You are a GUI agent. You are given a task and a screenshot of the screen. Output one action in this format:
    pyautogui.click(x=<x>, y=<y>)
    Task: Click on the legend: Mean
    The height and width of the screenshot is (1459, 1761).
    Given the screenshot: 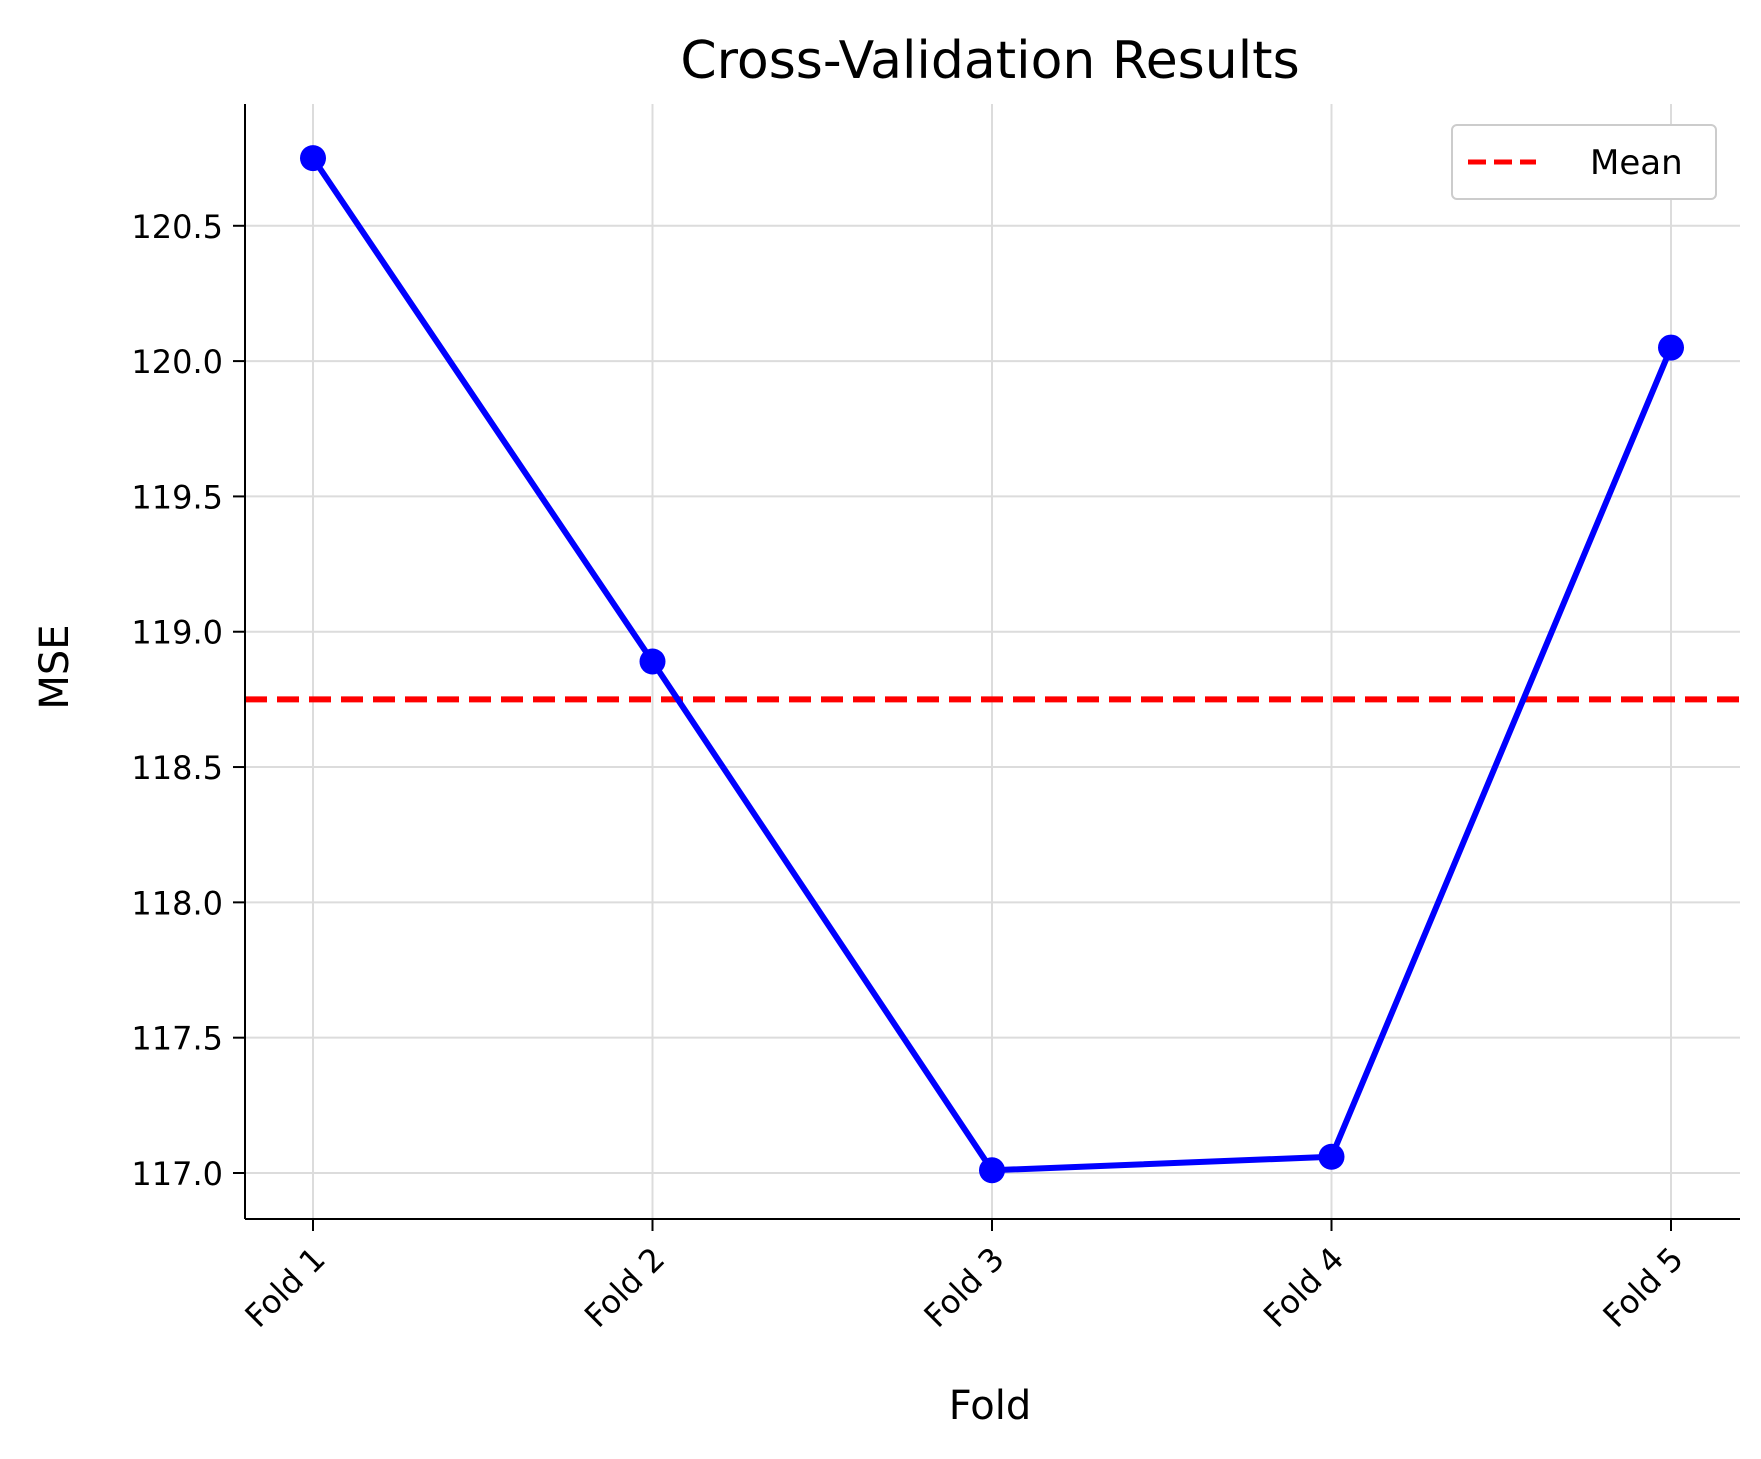 What is the action you would take?
    pyautogui.click(x=1584, y=162)
    